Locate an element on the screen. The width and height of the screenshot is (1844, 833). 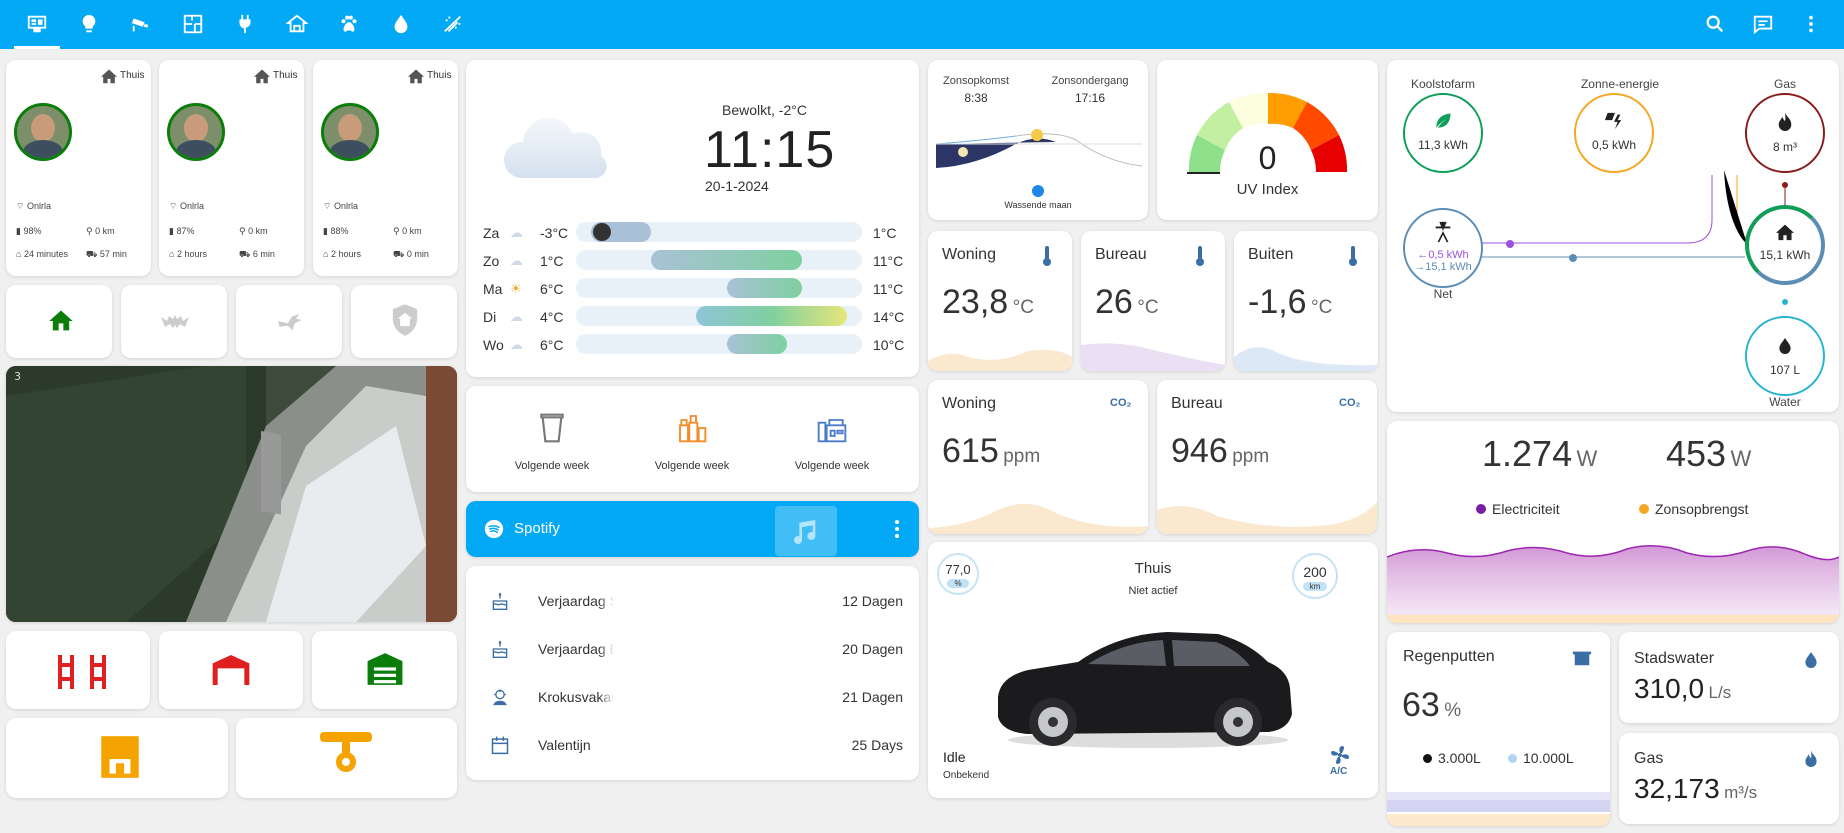
awning-icon is located at coordinates (120, 757).